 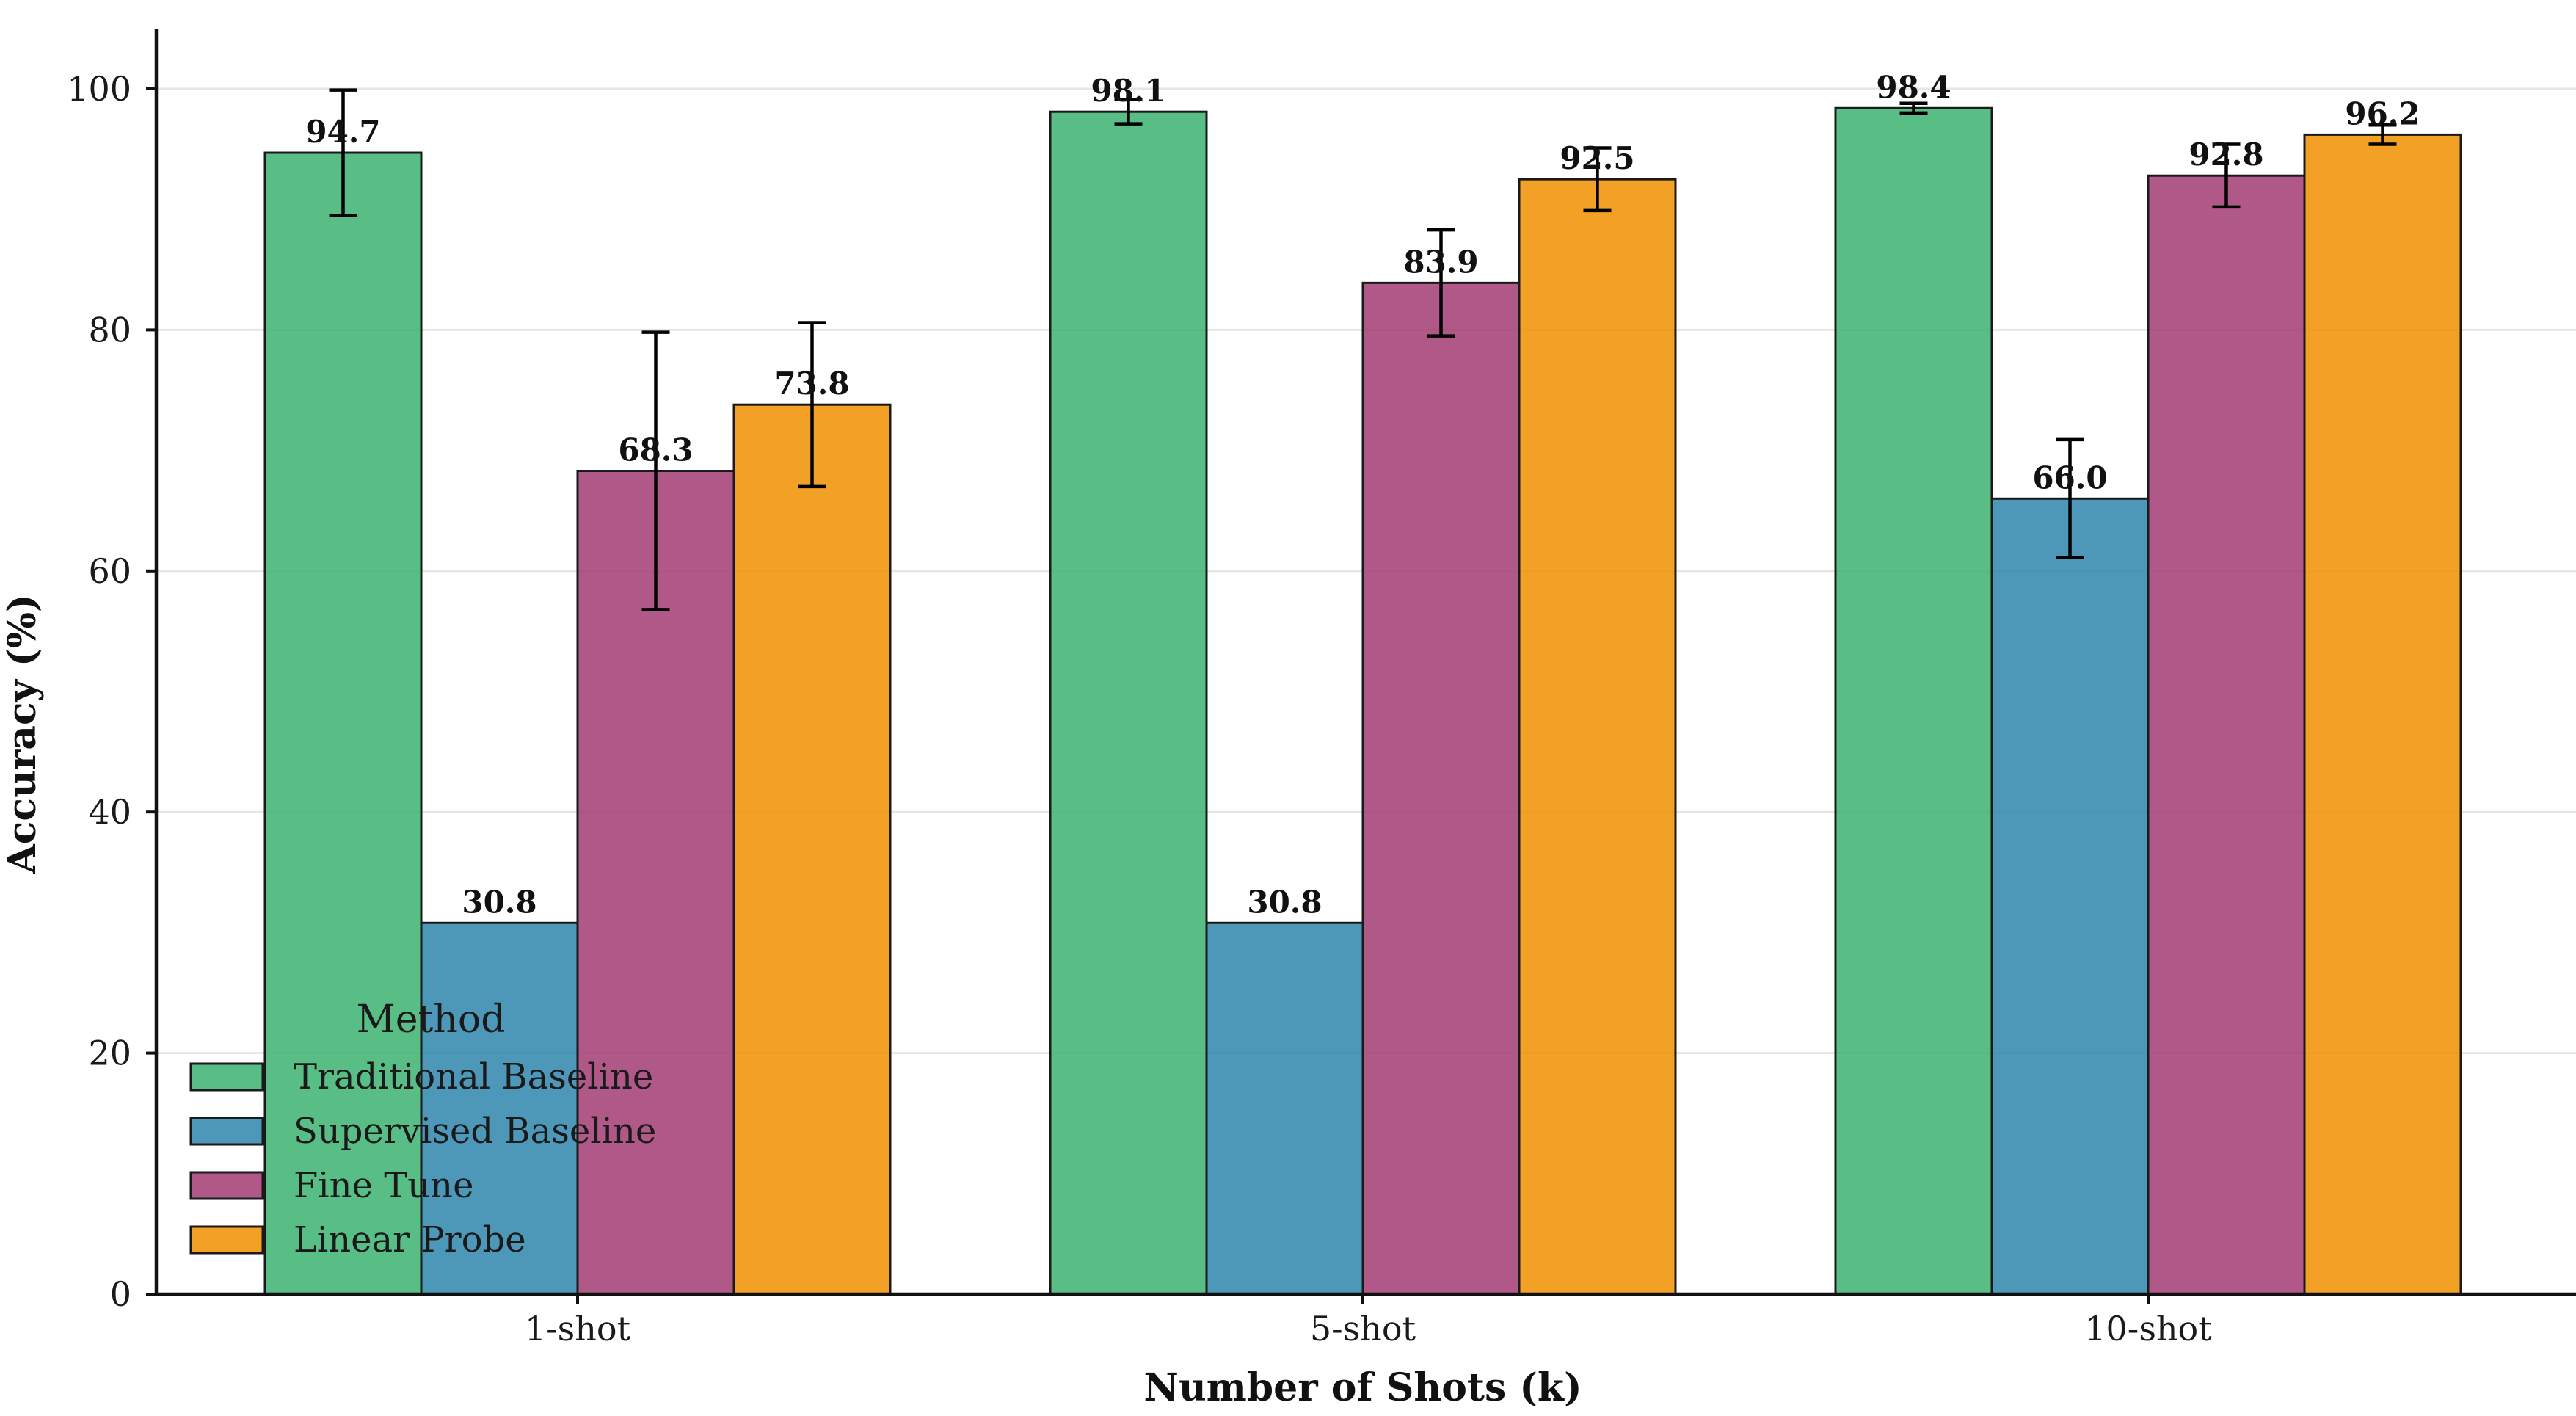 What do you see at coordinates (2225, 155) in the screenshot?
I see `data-label: 92.8` at bounding box center [2225, 155].